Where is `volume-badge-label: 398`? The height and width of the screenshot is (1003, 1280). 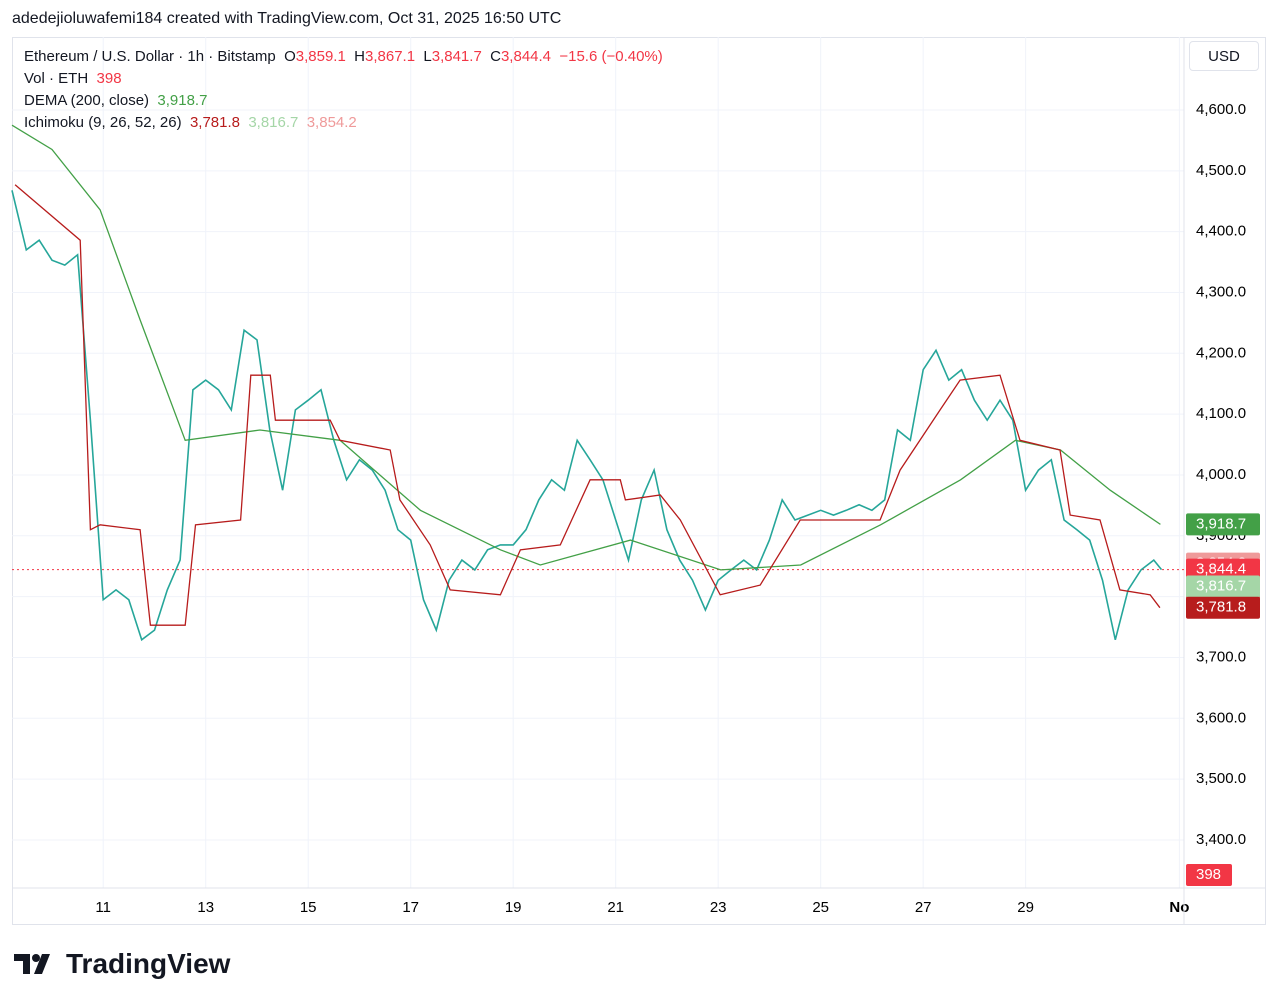
volume-badge-label: 398 is located at coordinates (1208, 874).